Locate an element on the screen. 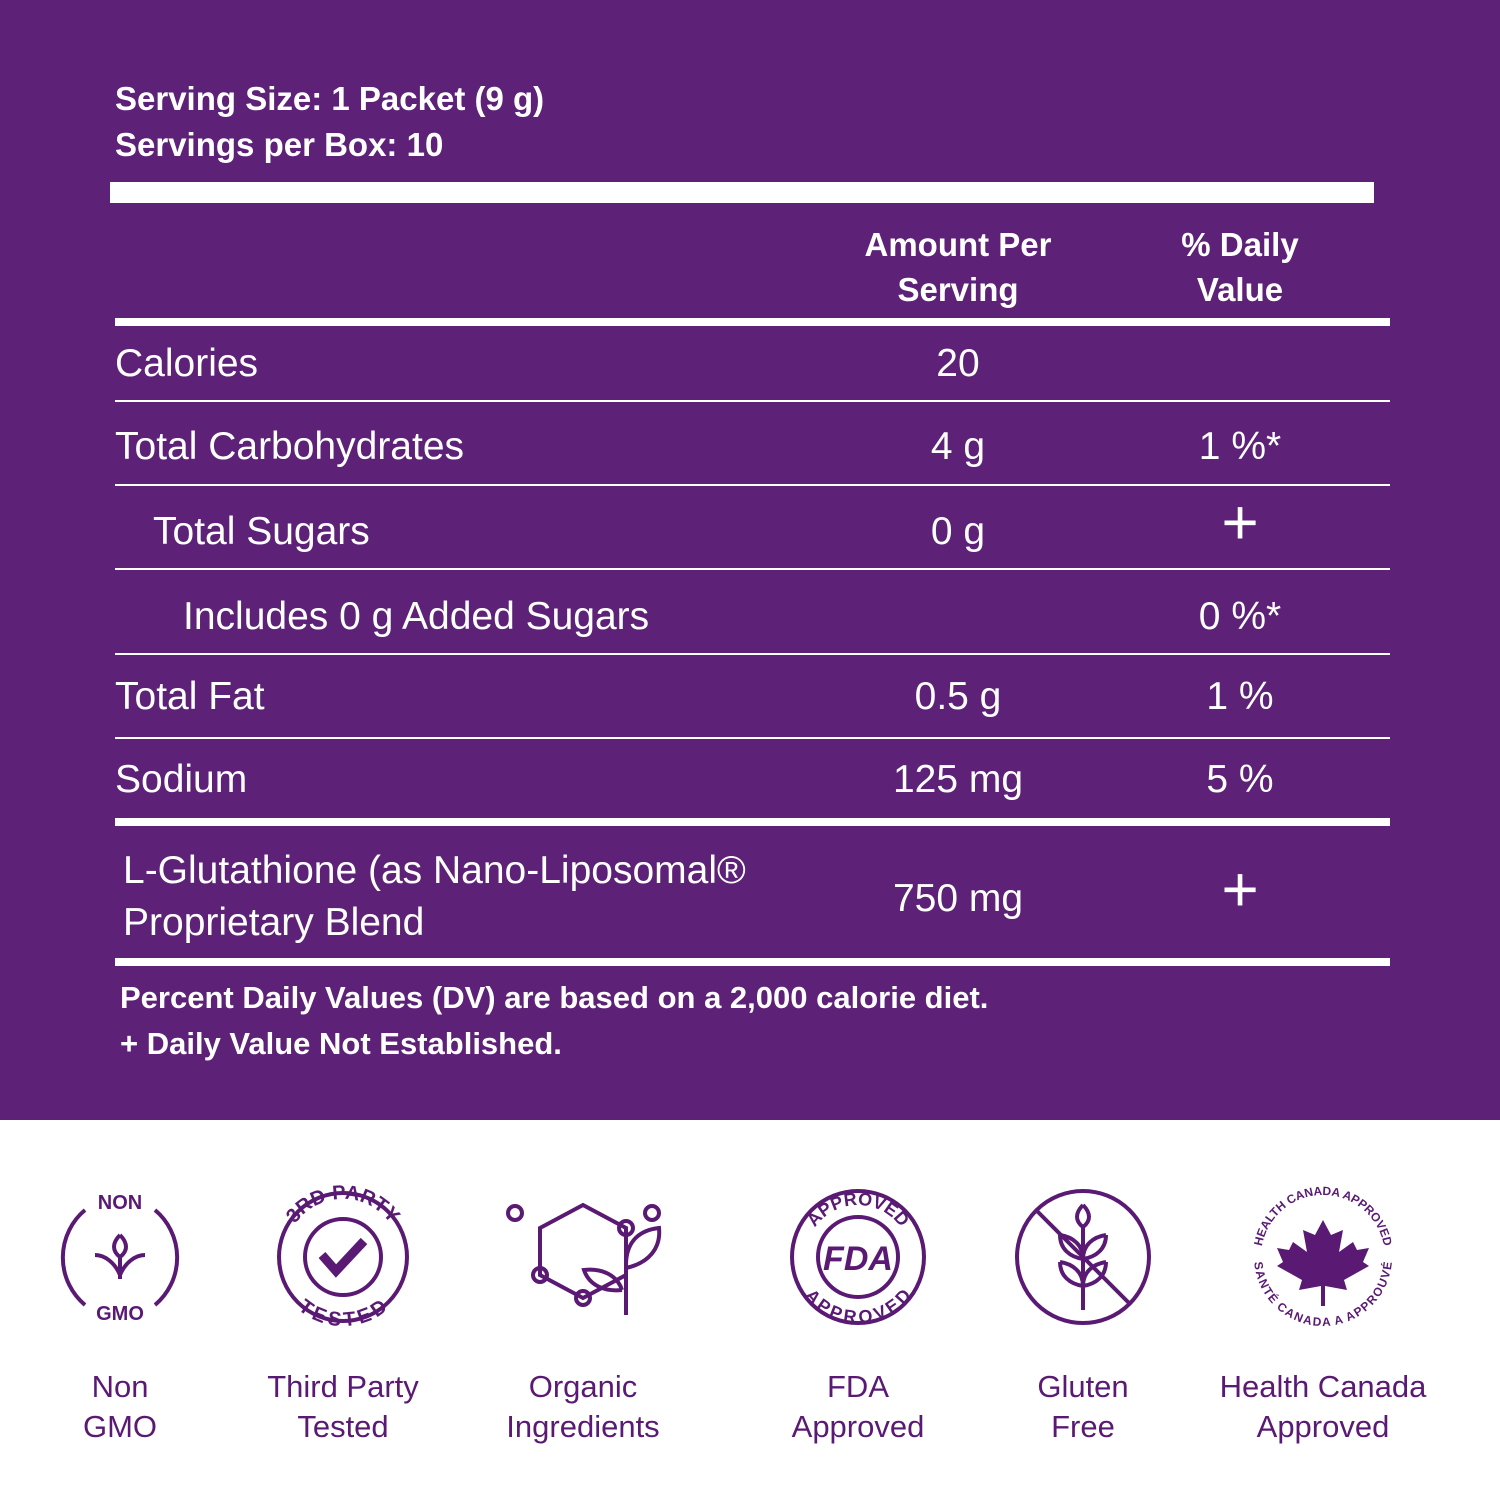 This screenshot has height=1500, width=1500. amount: 4 g is located at coordinates (958, 446).